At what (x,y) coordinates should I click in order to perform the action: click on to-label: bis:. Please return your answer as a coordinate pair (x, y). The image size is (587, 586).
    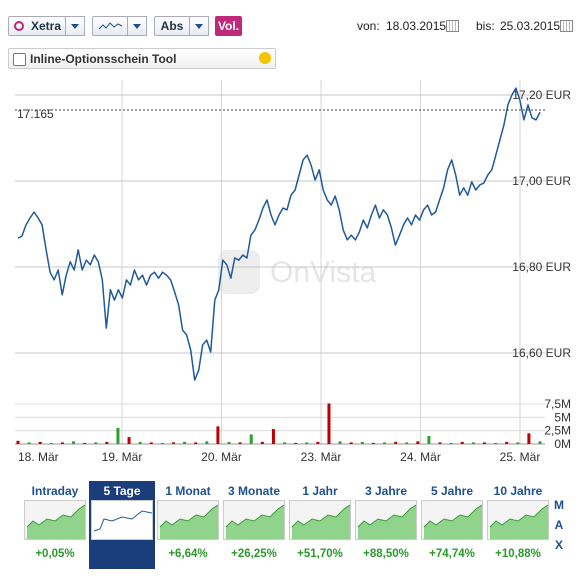
    Looking at the image, I should click on (485, 26).